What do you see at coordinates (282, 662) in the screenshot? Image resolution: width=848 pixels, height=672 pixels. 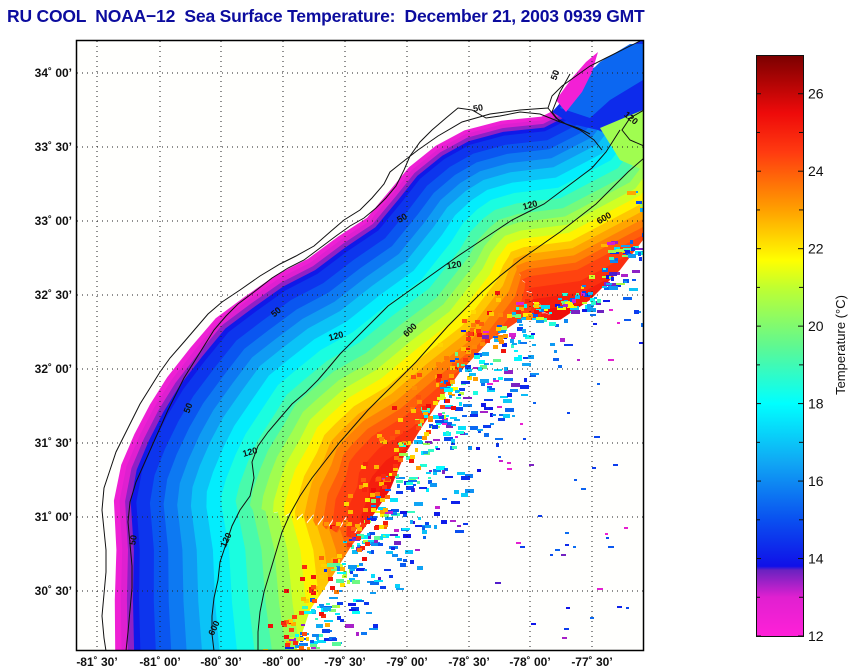 I see `longitude-tick-label: -80˚ 00’` at bounding box center [282, 662].